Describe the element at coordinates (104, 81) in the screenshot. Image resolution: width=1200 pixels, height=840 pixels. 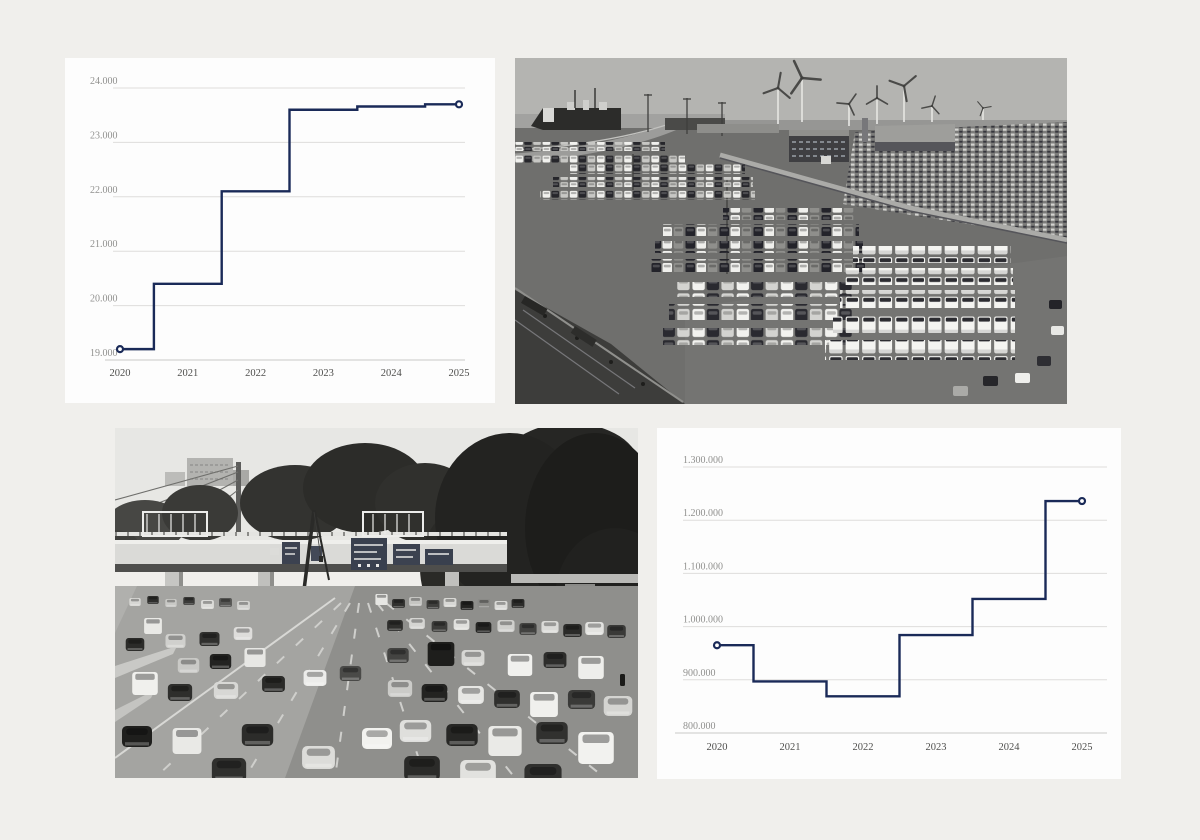
I see `svg-text: 24.000` at that location.